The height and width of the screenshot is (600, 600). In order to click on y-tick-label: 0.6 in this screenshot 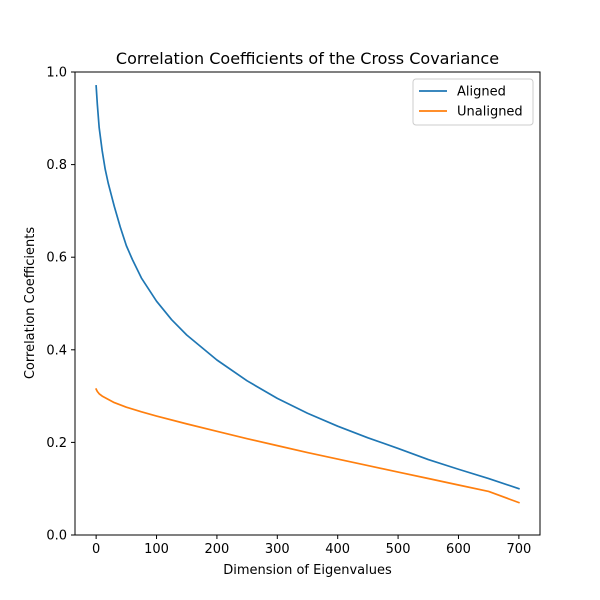, I will do `click(56, 258)`.